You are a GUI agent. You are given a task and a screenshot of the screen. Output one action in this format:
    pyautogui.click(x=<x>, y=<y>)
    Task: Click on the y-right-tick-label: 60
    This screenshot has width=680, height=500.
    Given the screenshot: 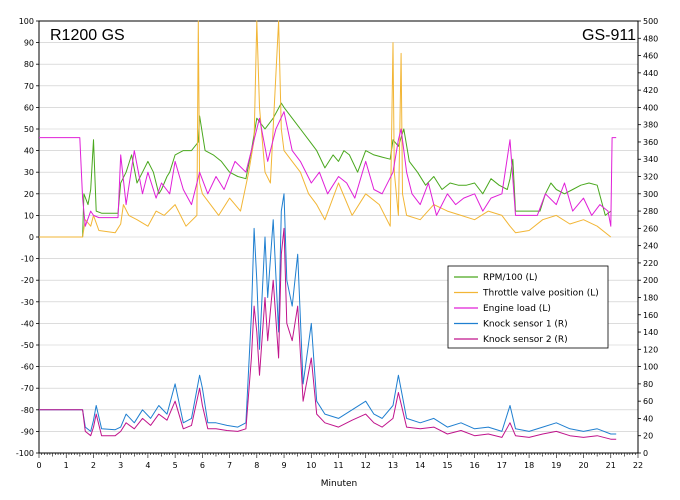 What is the action you would take?
    pyautogui.click(x=648, y=401)
    